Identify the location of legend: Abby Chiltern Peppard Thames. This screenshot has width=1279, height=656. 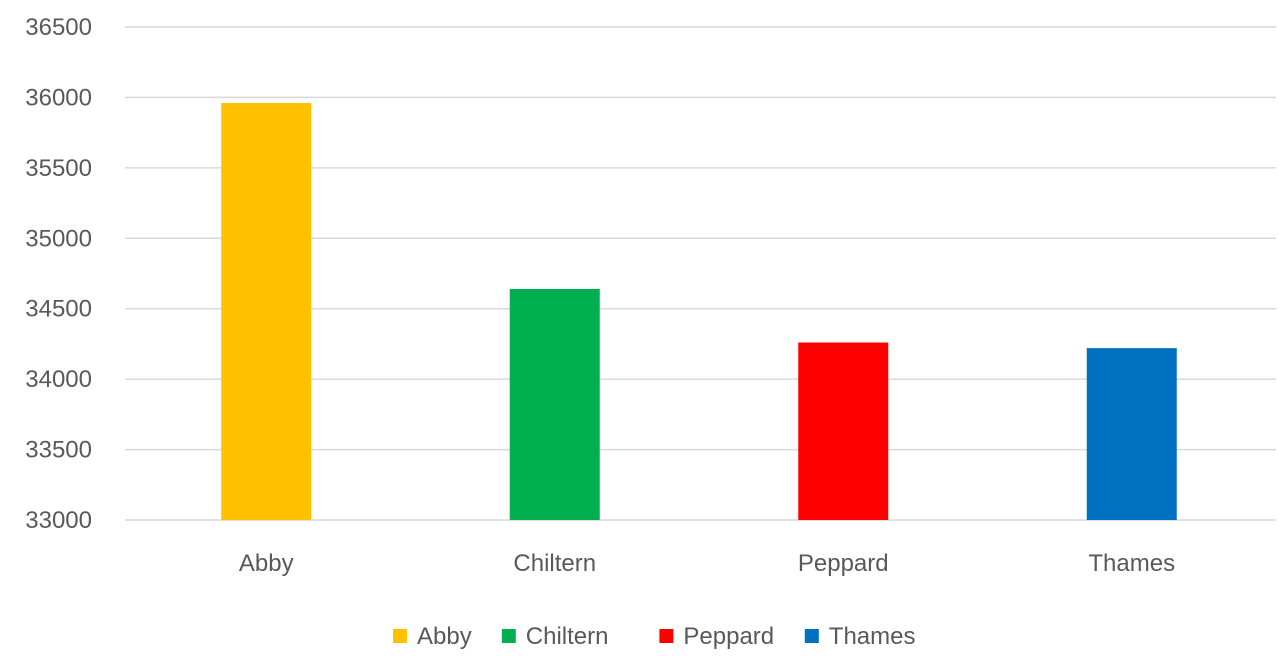
(654, 636).